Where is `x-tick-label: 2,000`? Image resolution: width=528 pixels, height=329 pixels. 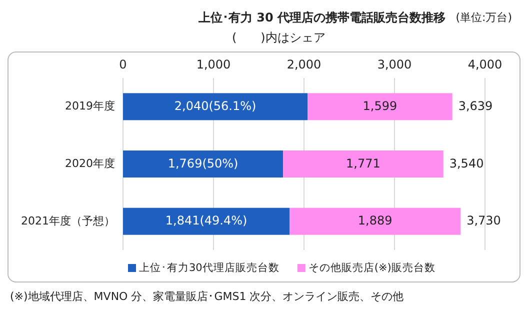 x-tick-label: 2,000 is located at coordinates (304, 64).